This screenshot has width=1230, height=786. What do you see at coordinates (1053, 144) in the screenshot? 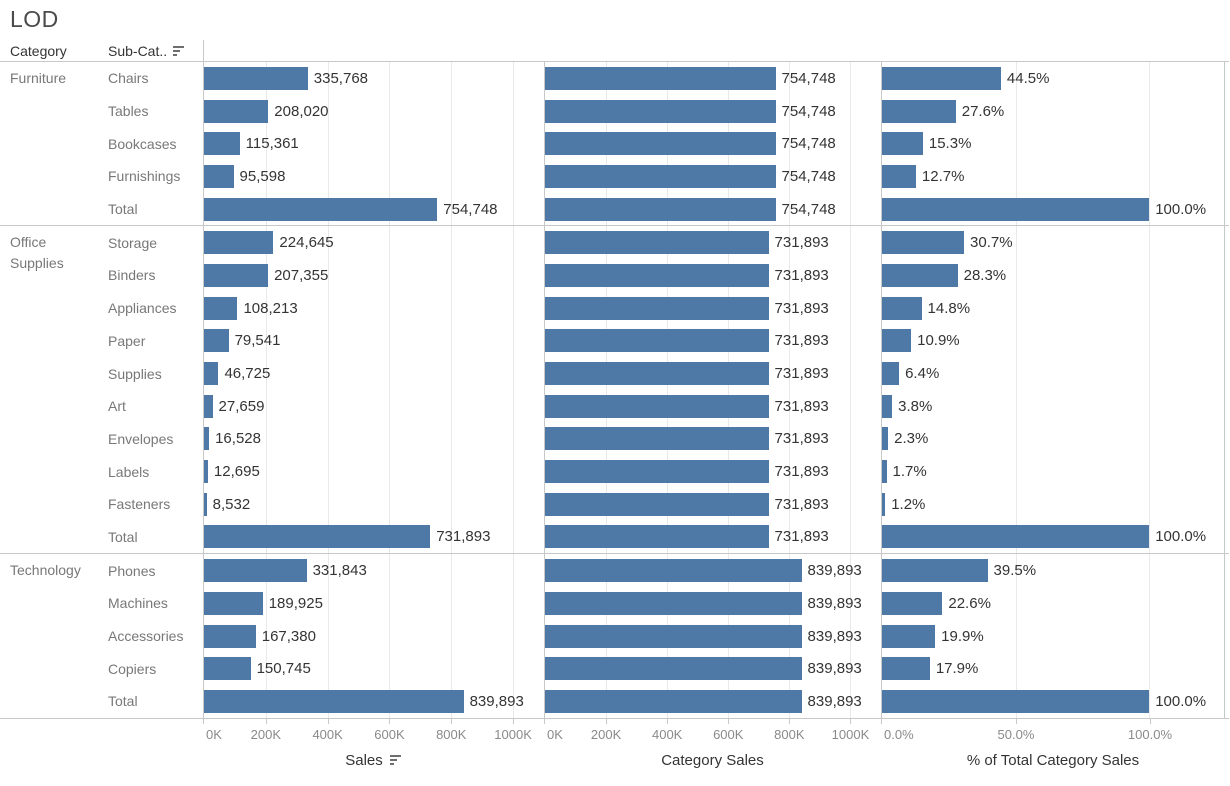
I see `panel-pct: 44.5% 27.6% 15.3% 12.7% 100.0%` at bounding box center [1053, 144].